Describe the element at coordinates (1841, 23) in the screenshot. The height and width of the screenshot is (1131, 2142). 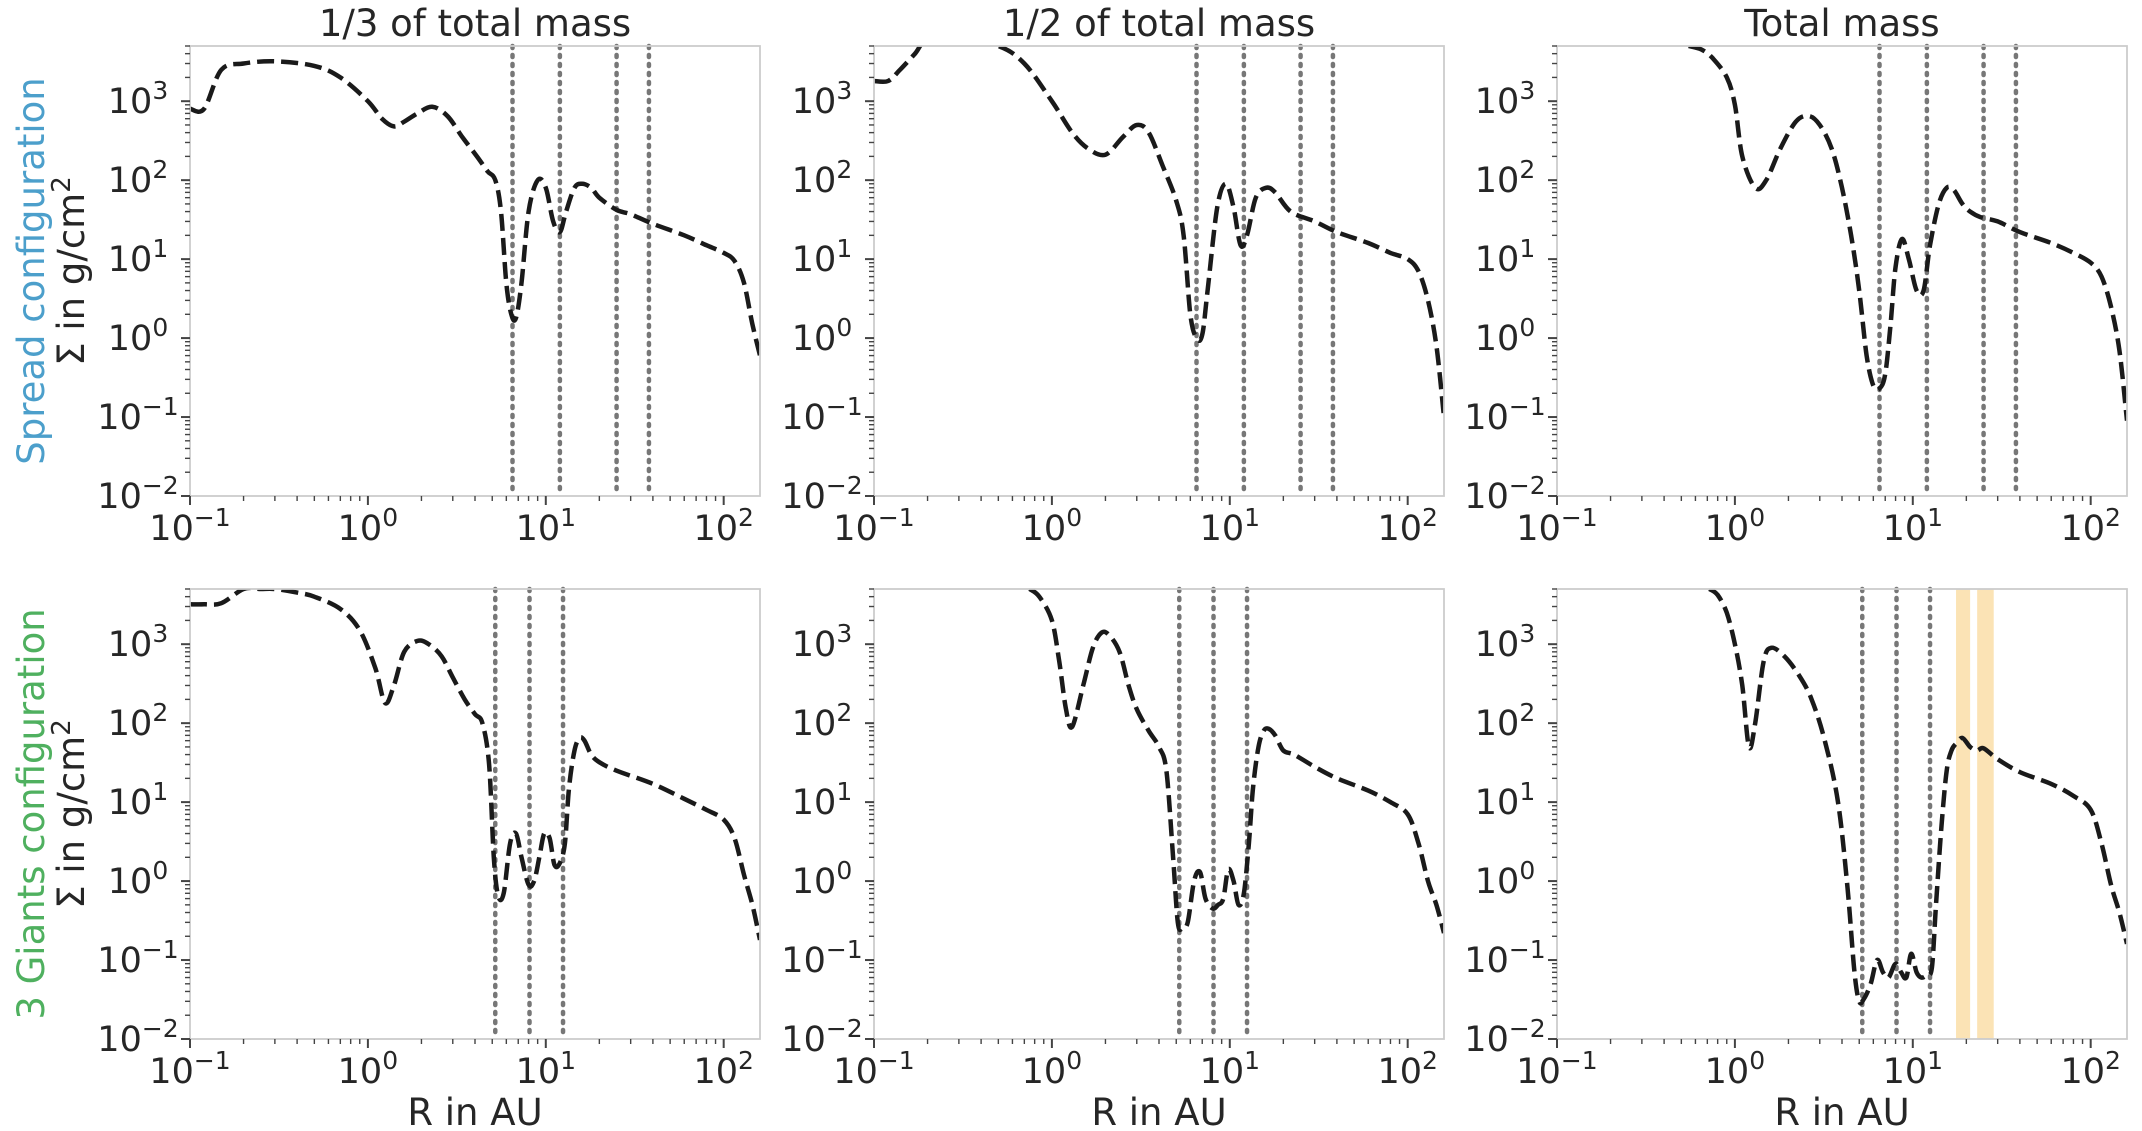
I see `column-title: Total mass` at that location.